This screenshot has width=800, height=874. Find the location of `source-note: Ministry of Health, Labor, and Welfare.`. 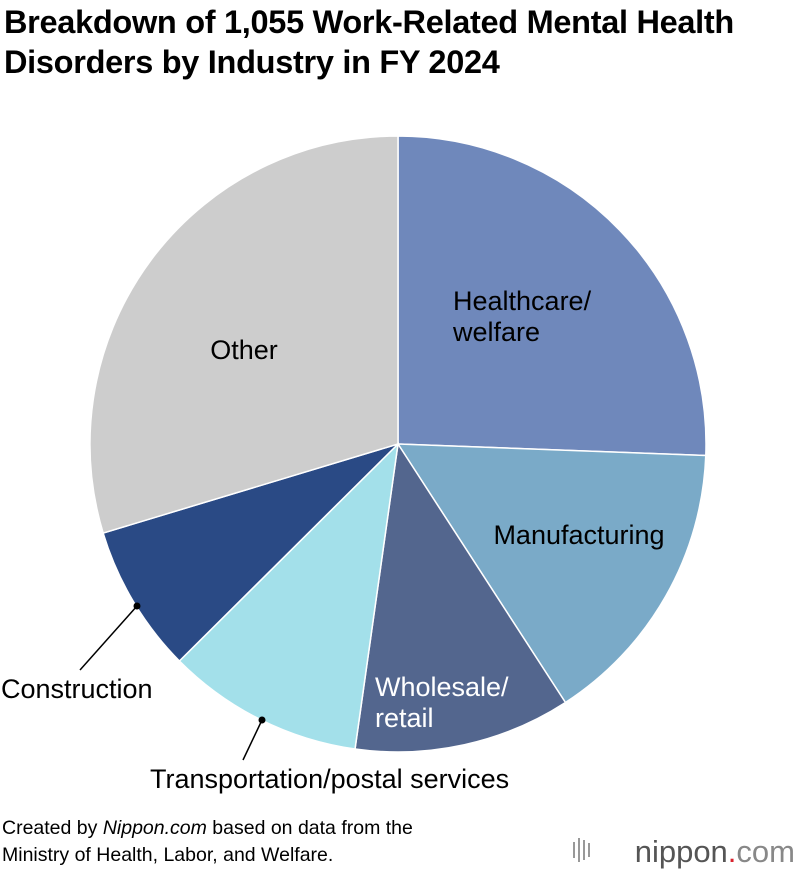

source-note: Ministry of Health, Labor, and Welfare. is located at coordinates (167, 855).